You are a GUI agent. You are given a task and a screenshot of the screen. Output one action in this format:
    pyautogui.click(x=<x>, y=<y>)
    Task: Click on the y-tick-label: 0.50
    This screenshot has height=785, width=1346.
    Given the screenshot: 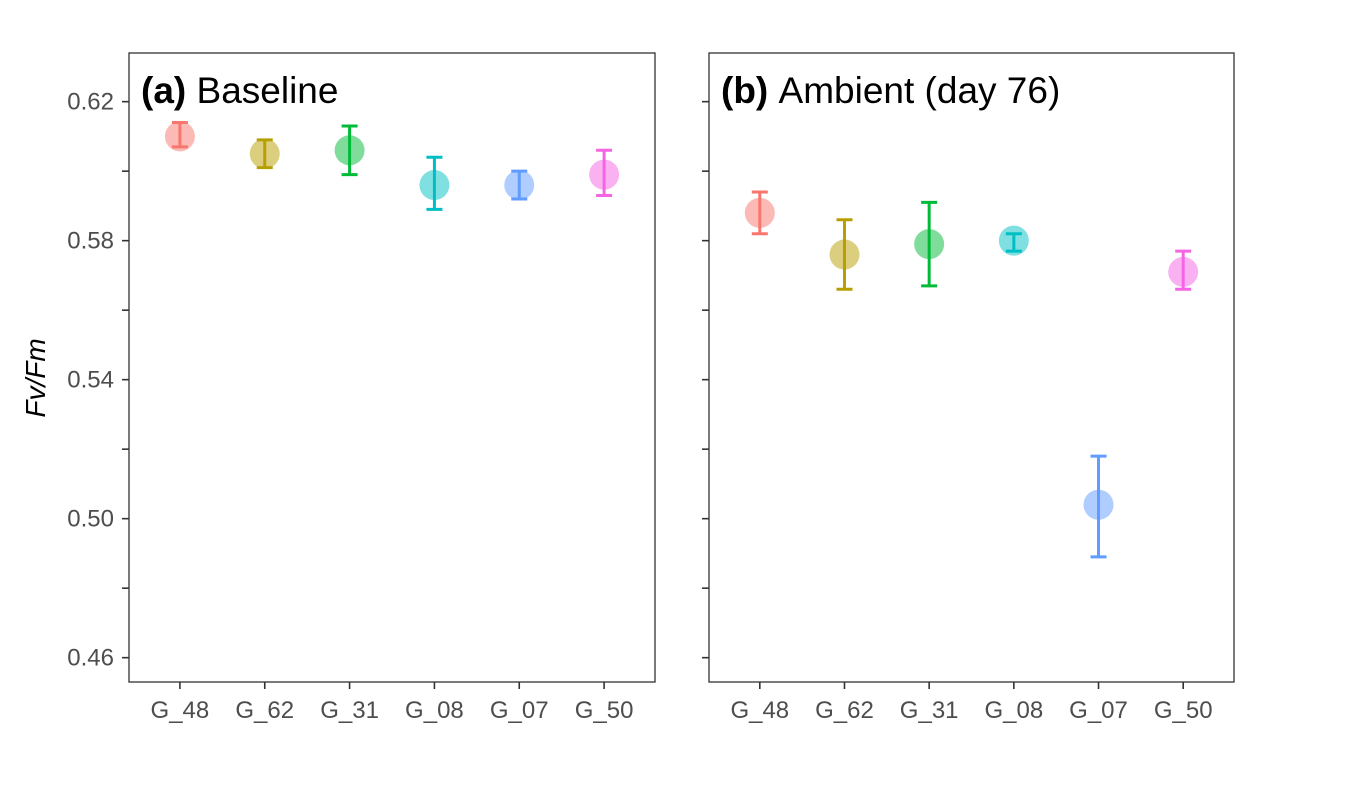 What is the action you would take?
    pyautogui.click(x=90, y=519)
    